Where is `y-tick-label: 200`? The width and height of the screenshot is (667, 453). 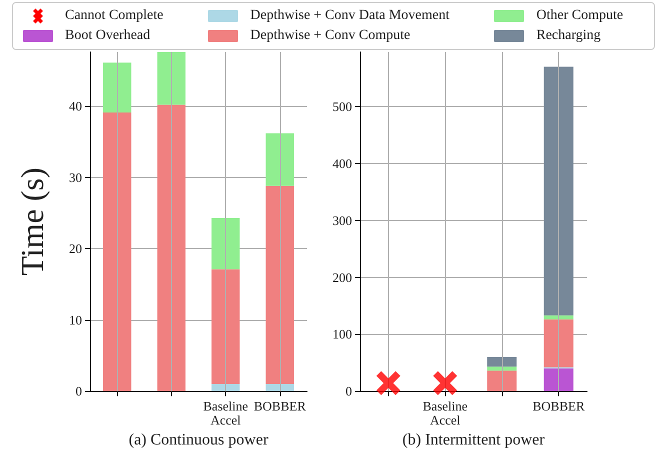 y-tick-label: 200 is located at coordinates (342, 277).